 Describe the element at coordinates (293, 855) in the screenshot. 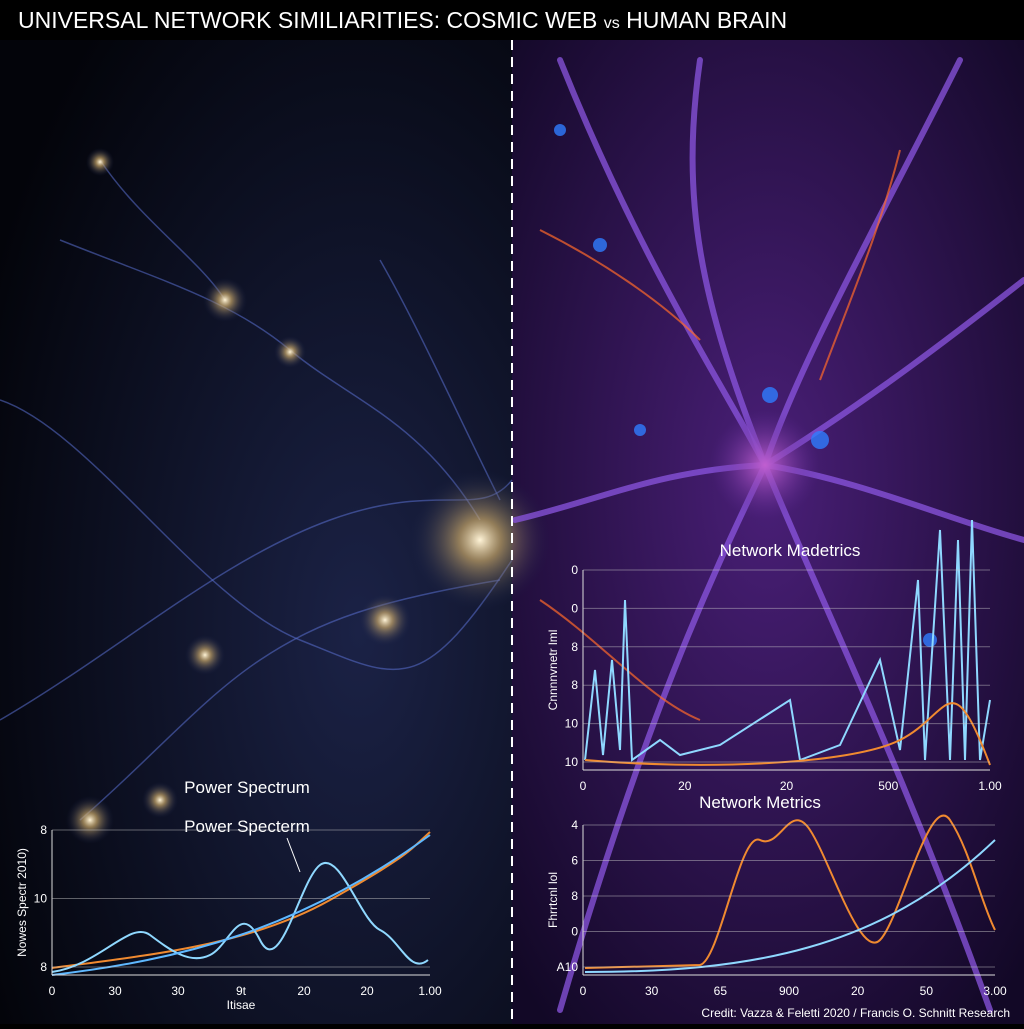

I see `annotation-pointer` at that location.